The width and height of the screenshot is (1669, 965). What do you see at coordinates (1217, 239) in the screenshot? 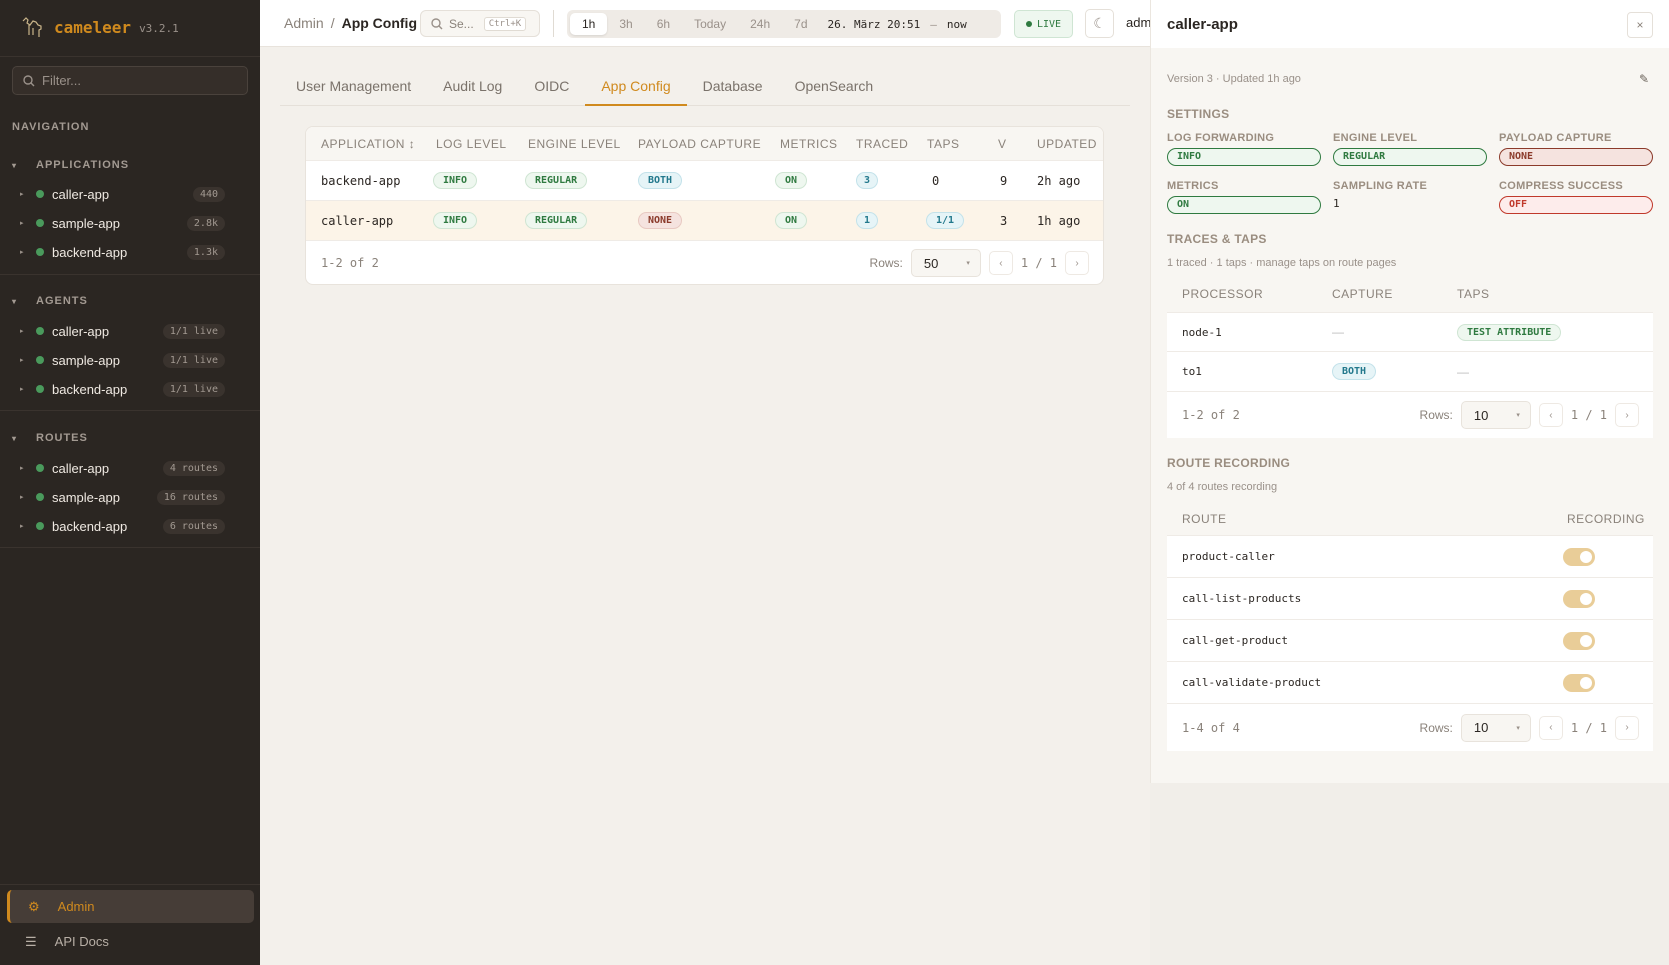
I see `traces-title: TRACES & TAPS` at bounding box center [1217, 239].